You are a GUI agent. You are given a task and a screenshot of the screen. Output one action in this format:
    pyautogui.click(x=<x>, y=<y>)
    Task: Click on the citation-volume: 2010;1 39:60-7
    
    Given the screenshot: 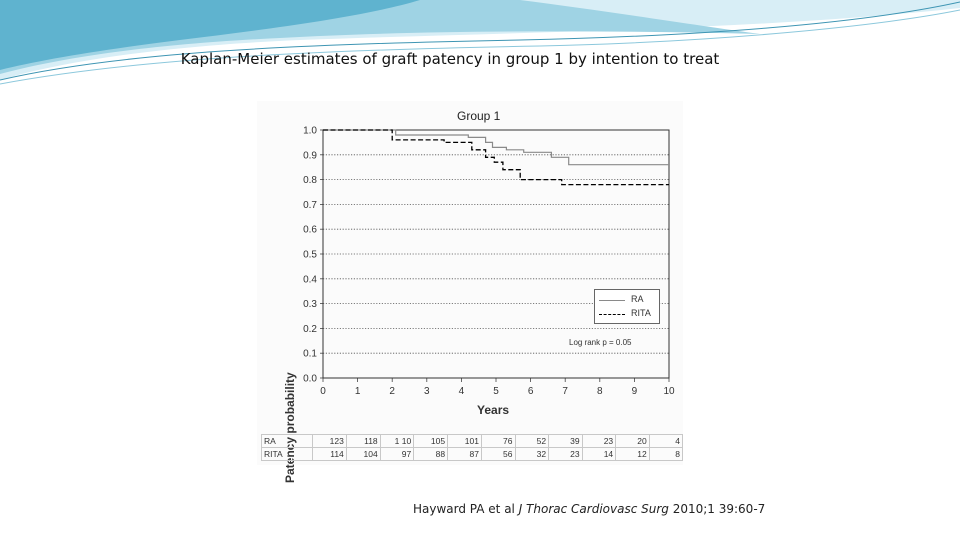 What is the action you would take?
    pyautogui.click(x=717, y=509)
    